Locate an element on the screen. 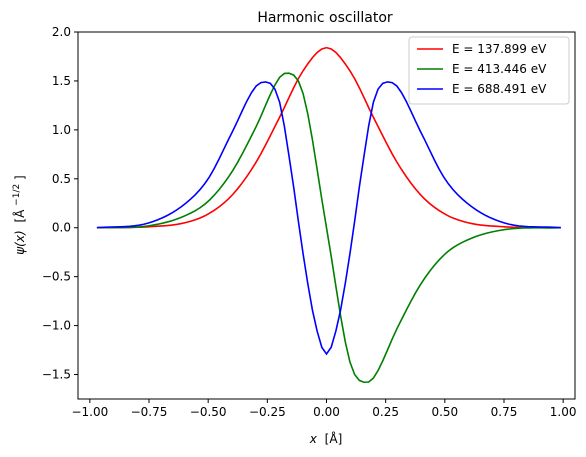  x-tick-label: 0.75 is located at coordinates (504, 412).